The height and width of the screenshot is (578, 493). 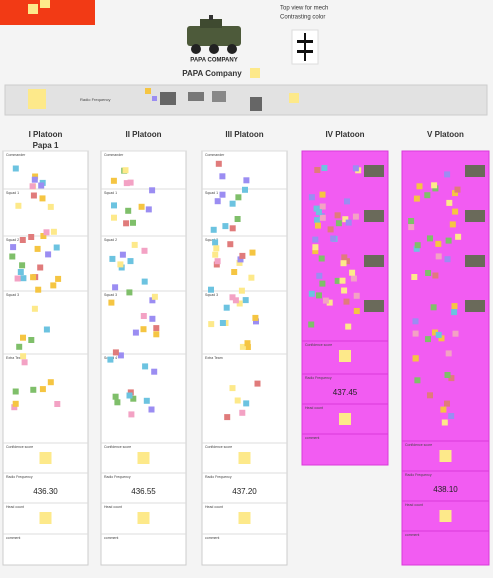 What do you see at coordinates (95, 99) in the screenshot?
I see `radio-label: Radio Frequency` at bounding box center [95, 99].